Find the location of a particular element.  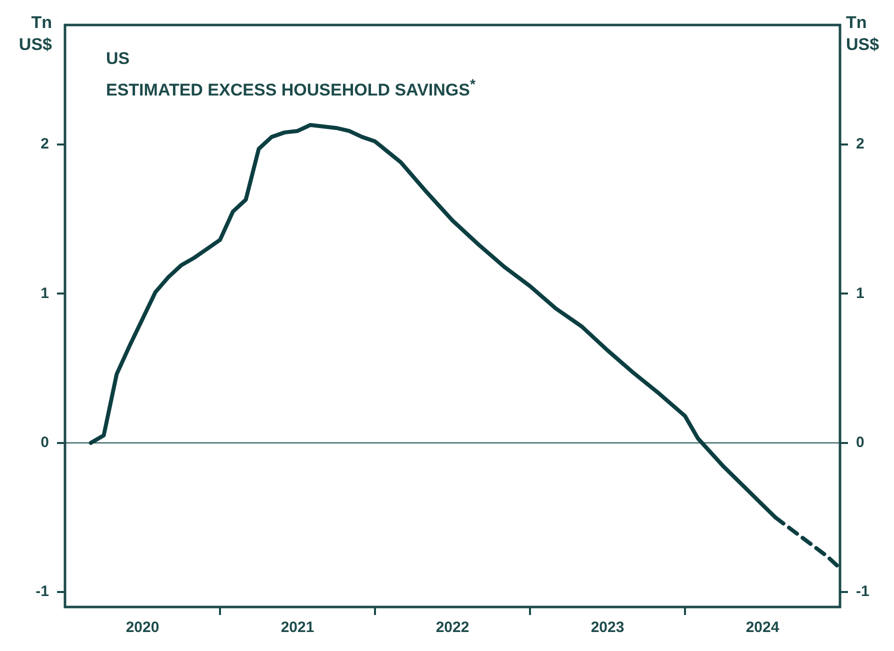

text: US is located at coordinates (118, 59).